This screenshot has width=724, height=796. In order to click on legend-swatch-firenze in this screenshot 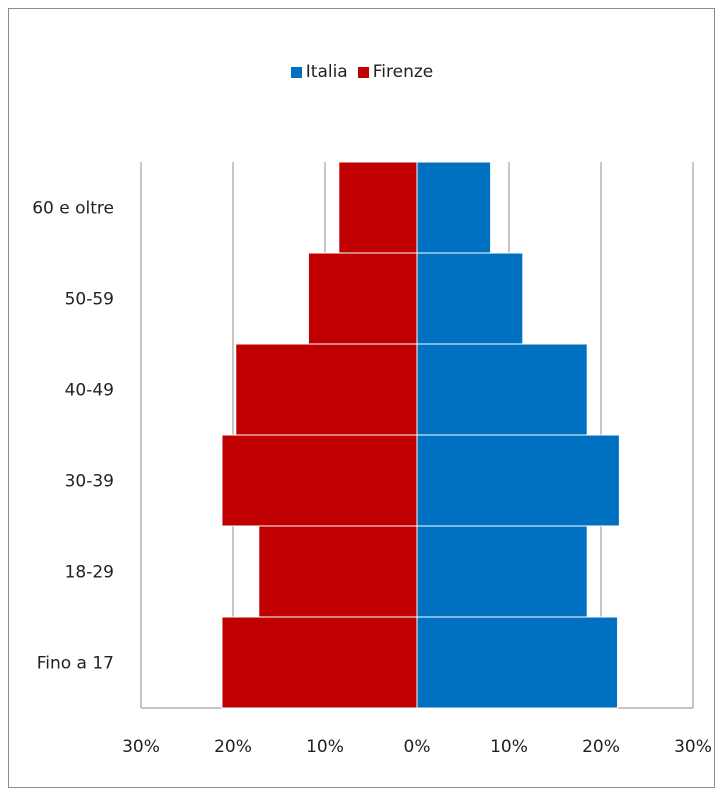, I will do `click(363, 72)`.